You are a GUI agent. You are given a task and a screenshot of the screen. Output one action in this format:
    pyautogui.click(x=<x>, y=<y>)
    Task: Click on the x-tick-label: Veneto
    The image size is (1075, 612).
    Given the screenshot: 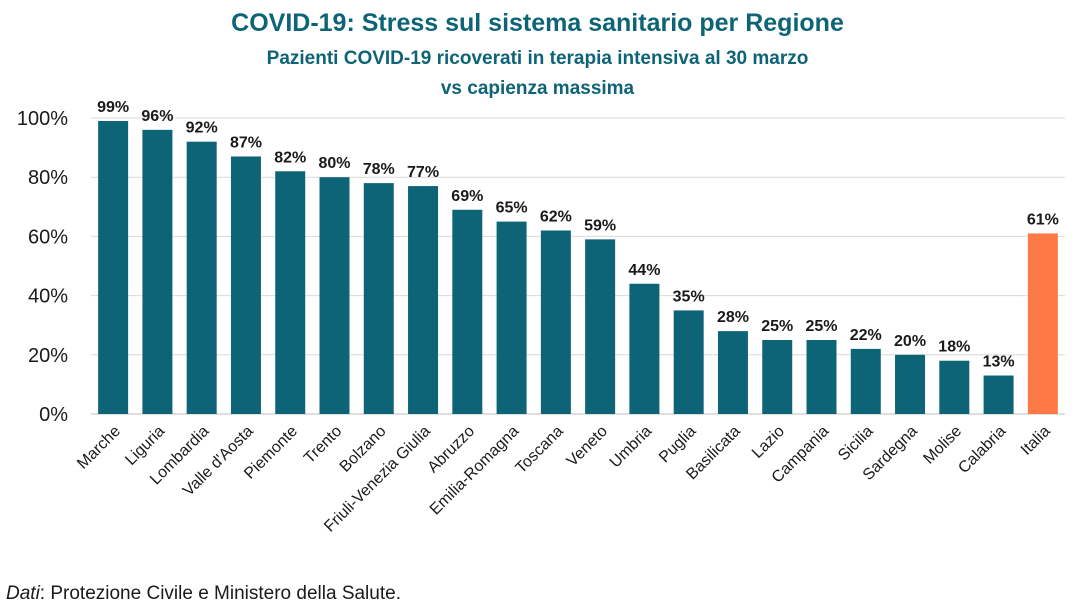 What is the action you would take?
    pyautogui.click(x=587, y=446)
    